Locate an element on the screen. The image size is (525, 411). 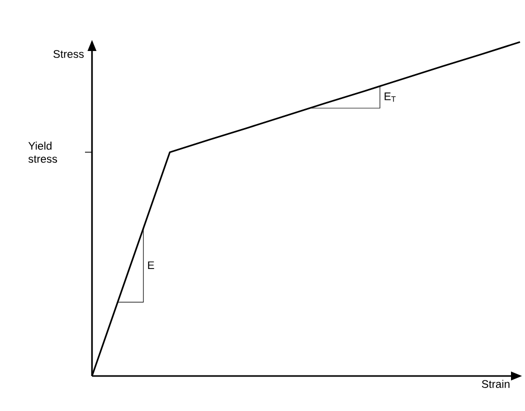
text: Yield stress is located at coordinates (43, 152).